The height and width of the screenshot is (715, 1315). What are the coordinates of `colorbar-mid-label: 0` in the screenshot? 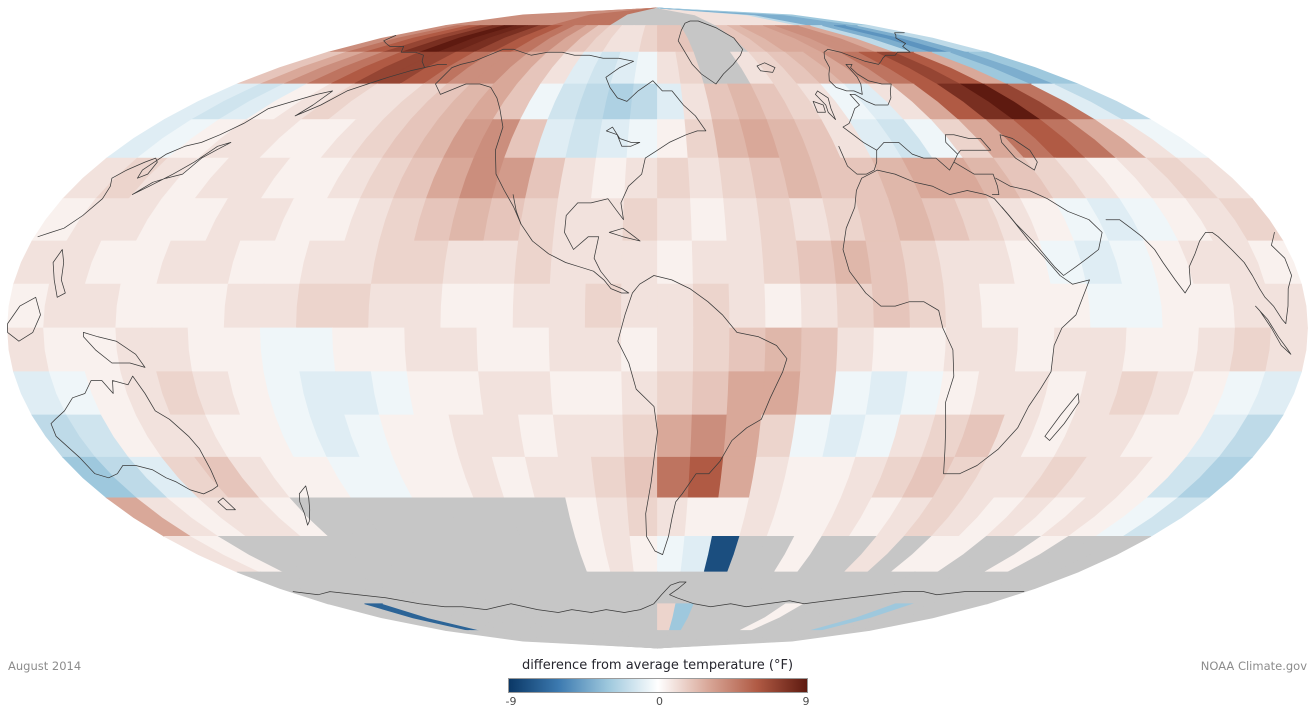 It's located at (659, 701).